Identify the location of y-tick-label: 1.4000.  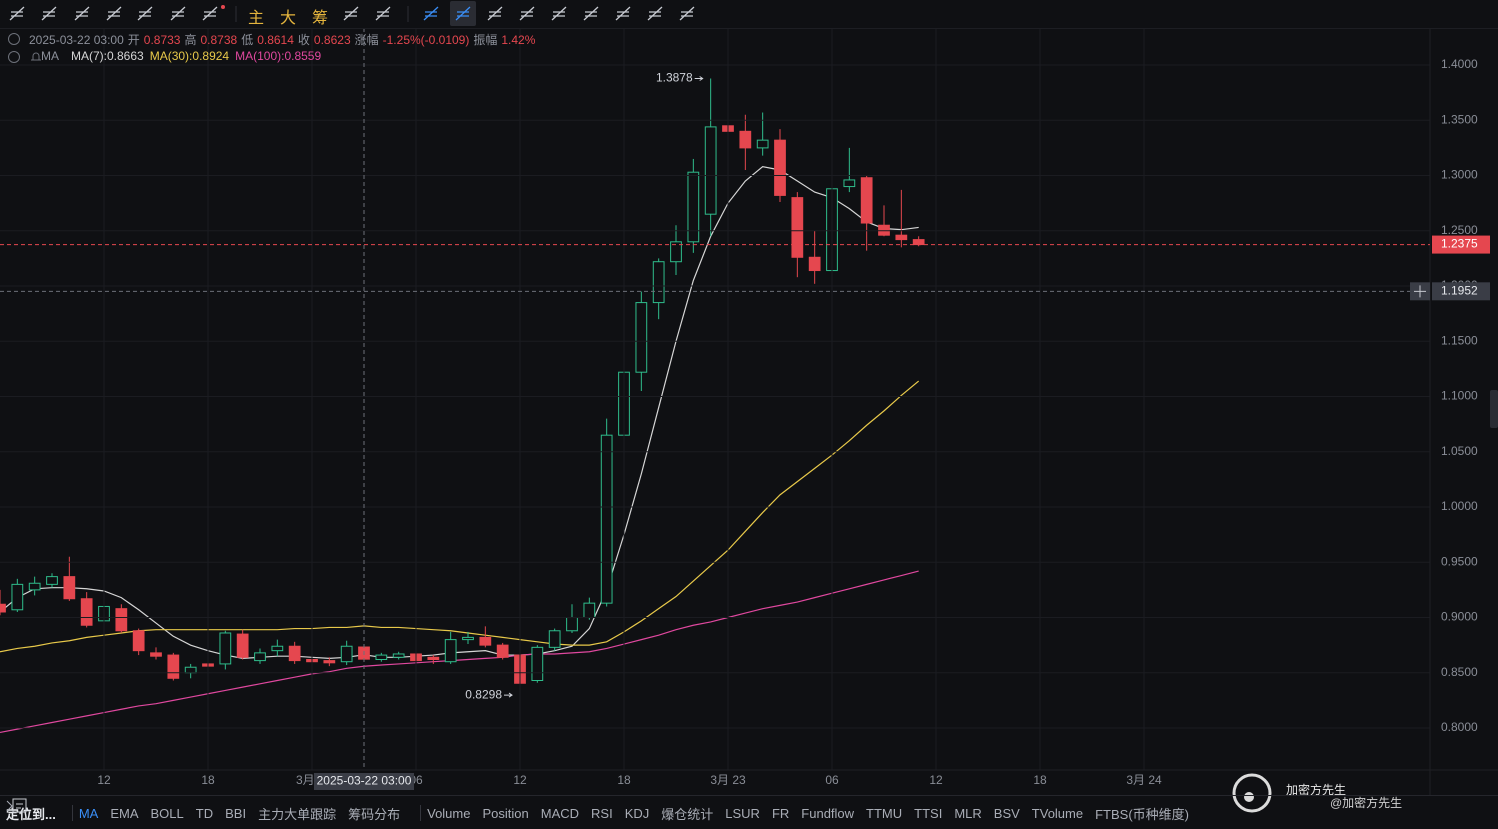
(1459, 64).